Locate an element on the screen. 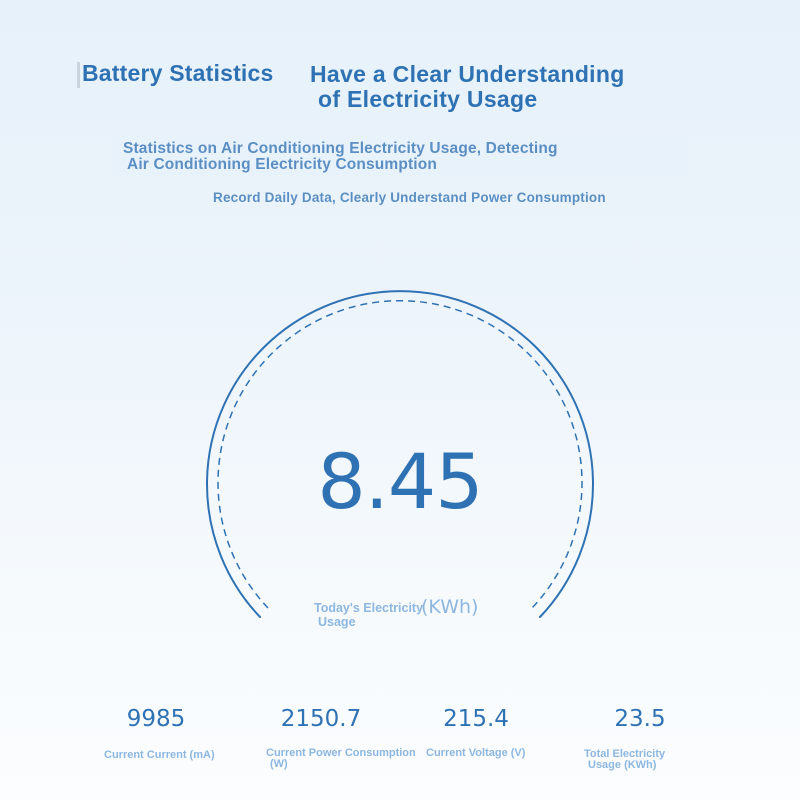 Image resolution: width=800 pixels, height=800 pixels. subtitle-line-2: Air Conditioning Electricity Consumption is located at coordinates (282, 164).